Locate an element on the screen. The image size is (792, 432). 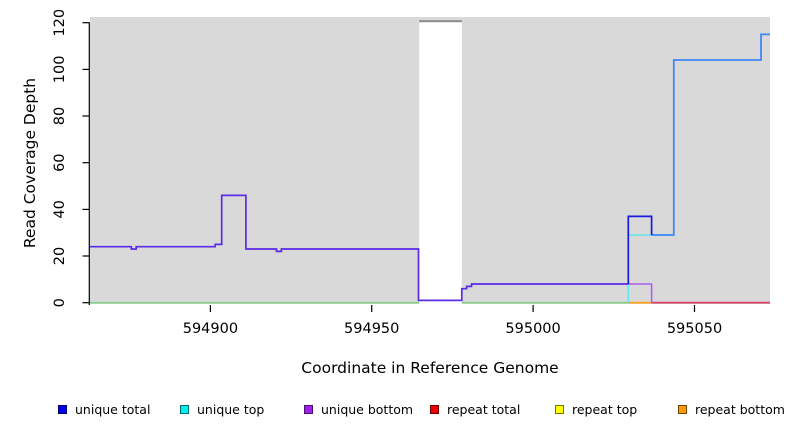
legend-item-unique-bottom: unique bottom is located at coordinates (358, 409).